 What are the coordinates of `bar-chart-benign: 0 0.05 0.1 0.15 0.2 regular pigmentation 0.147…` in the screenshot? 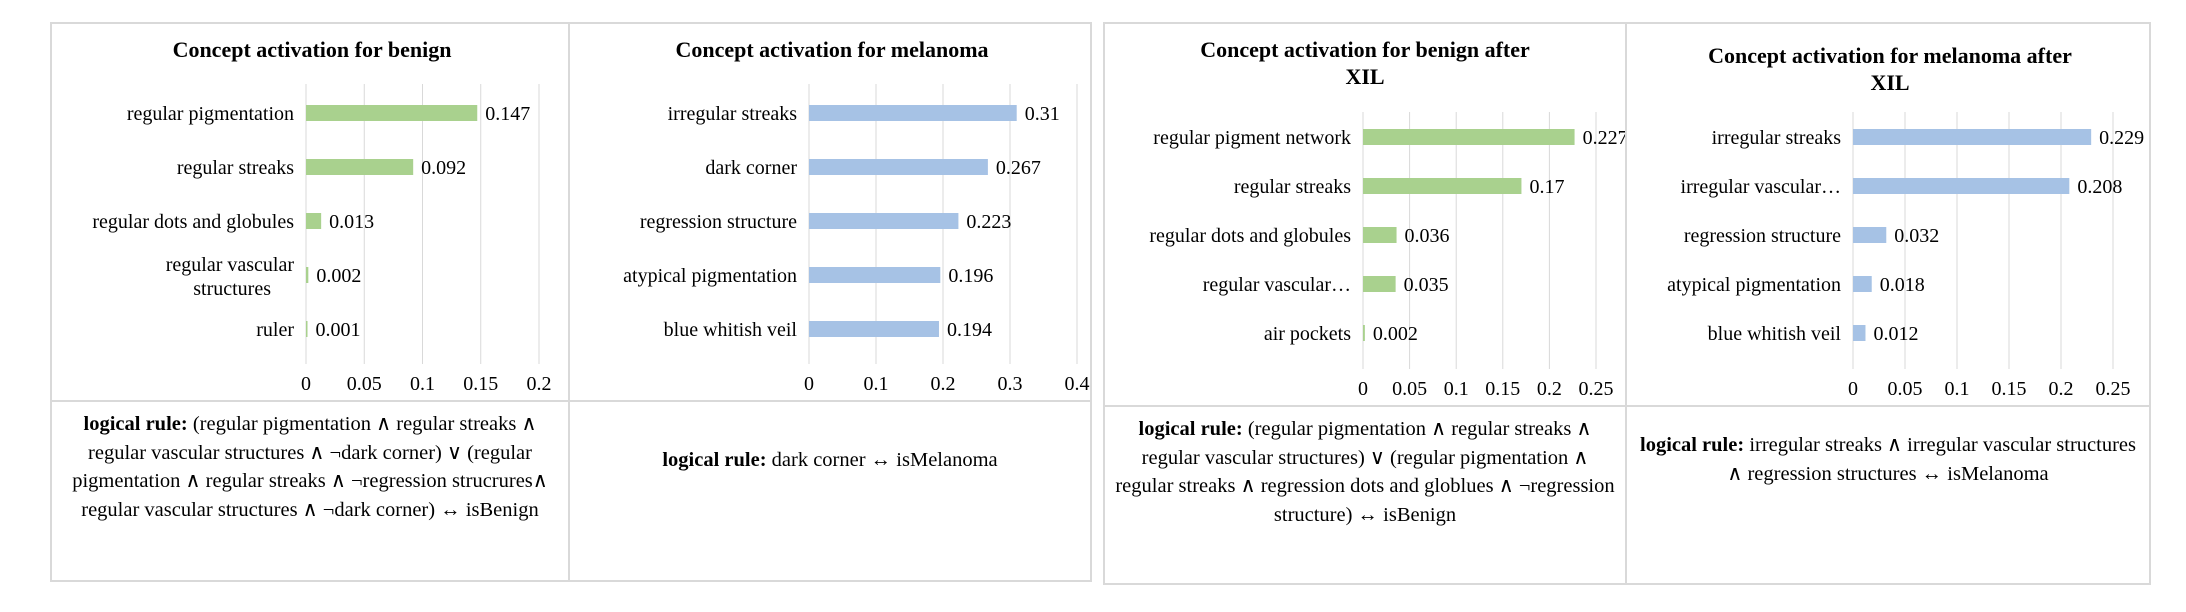 It's located at (322, 239).